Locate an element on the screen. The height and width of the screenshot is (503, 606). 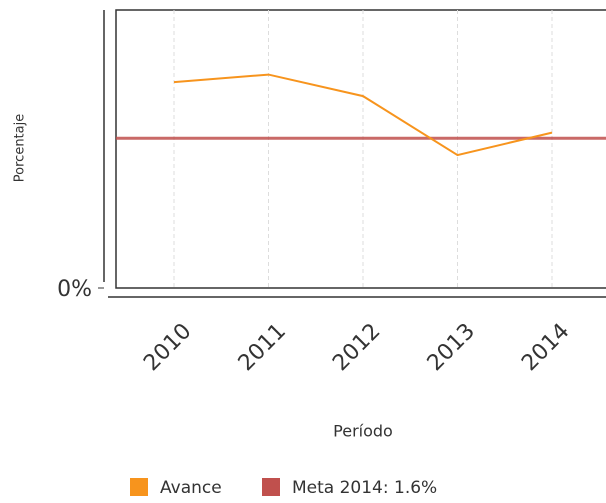
x-tick-label: 2013 is located at coordinates (451, 347).